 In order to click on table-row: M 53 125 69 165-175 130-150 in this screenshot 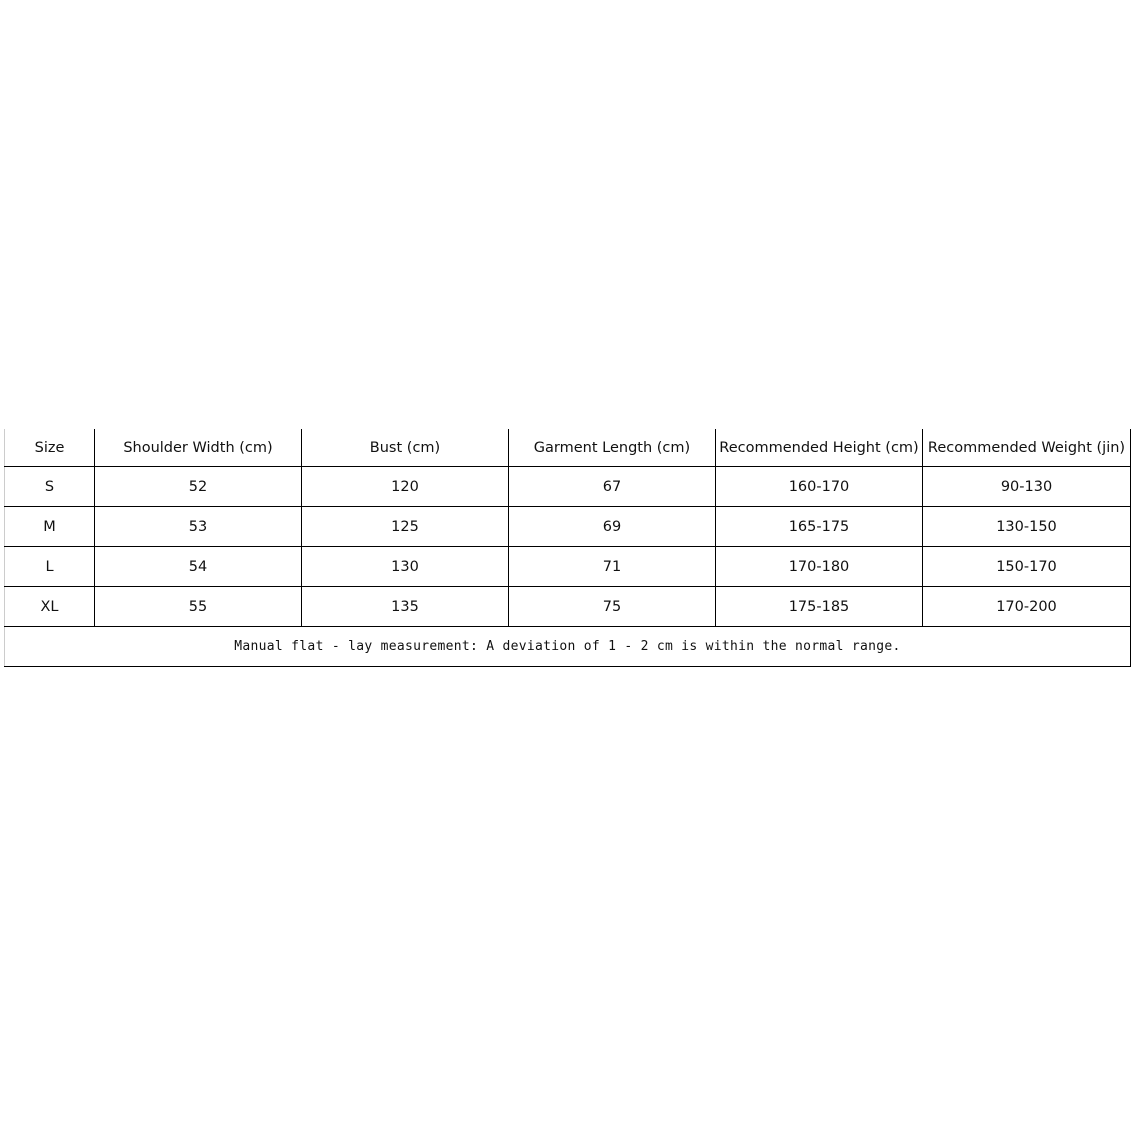, I will do `click(567, 526)`.